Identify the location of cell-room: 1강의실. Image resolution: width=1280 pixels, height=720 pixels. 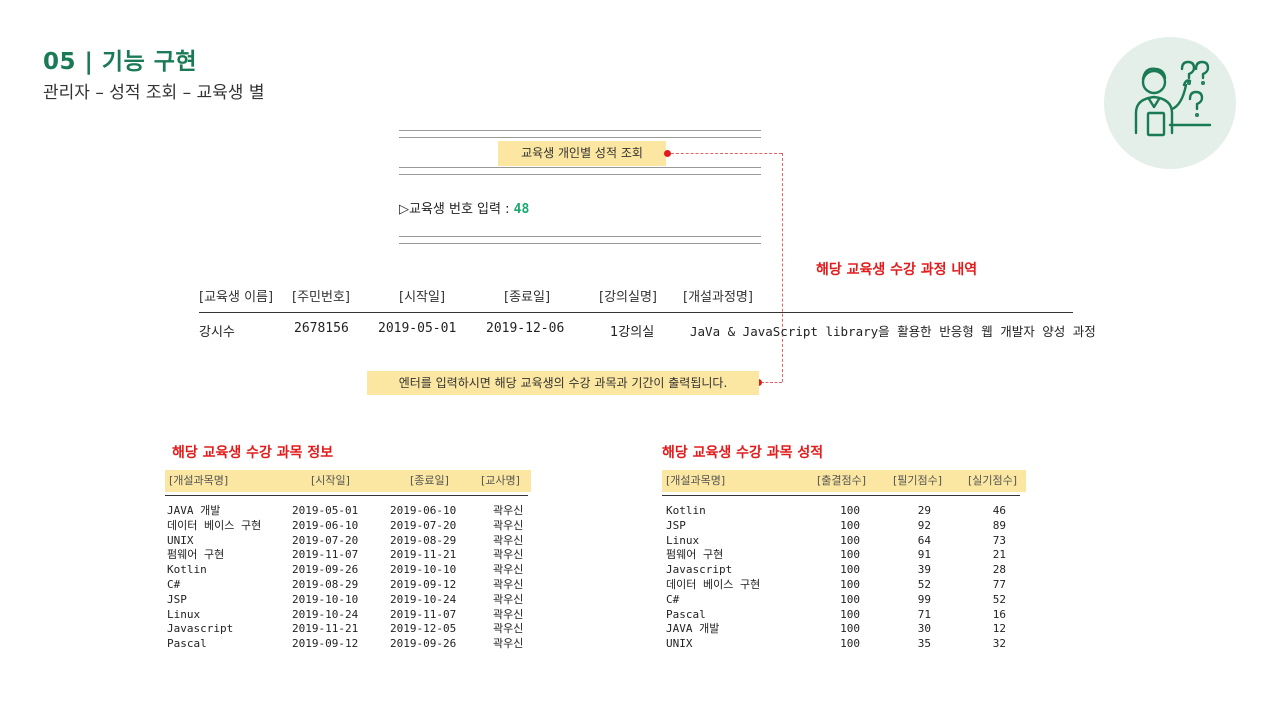
(632, 332).